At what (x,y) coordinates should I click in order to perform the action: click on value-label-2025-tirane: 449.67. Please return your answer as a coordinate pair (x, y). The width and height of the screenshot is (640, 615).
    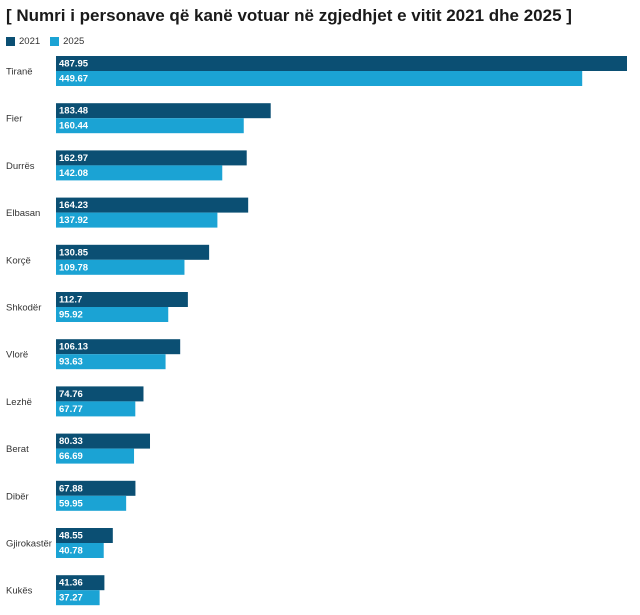
    Looking at the image, I should click on (73, 79).